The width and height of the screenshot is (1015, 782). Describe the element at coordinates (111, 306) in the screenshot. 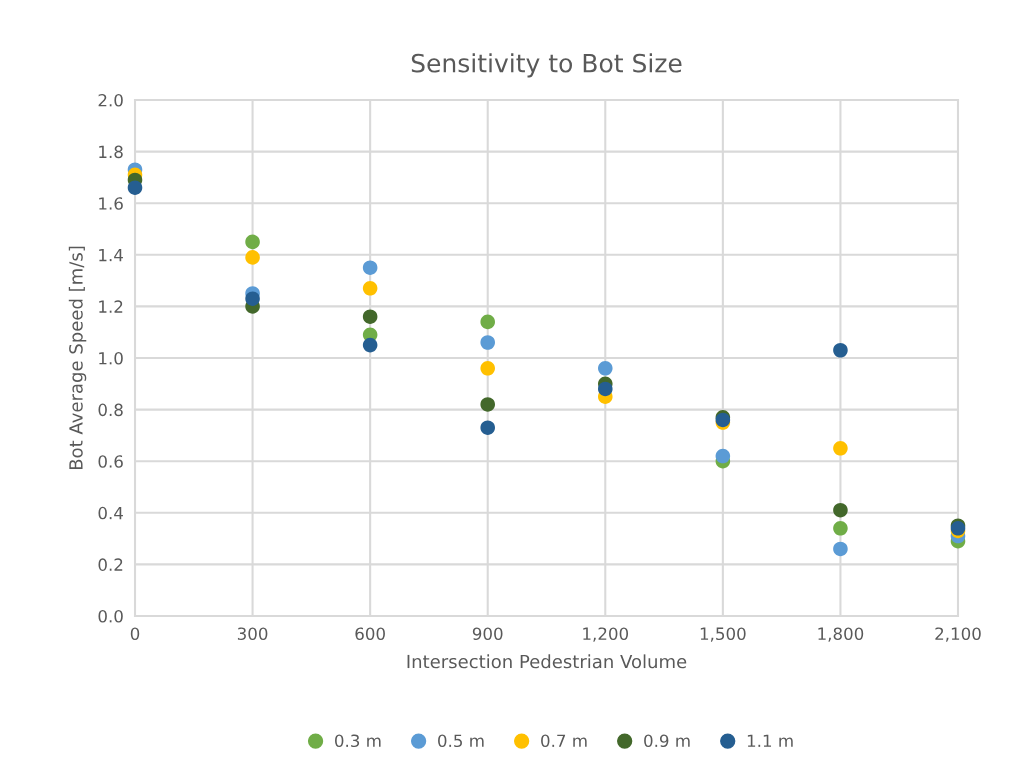

I see `y-tick-label: 1.2` at that location.